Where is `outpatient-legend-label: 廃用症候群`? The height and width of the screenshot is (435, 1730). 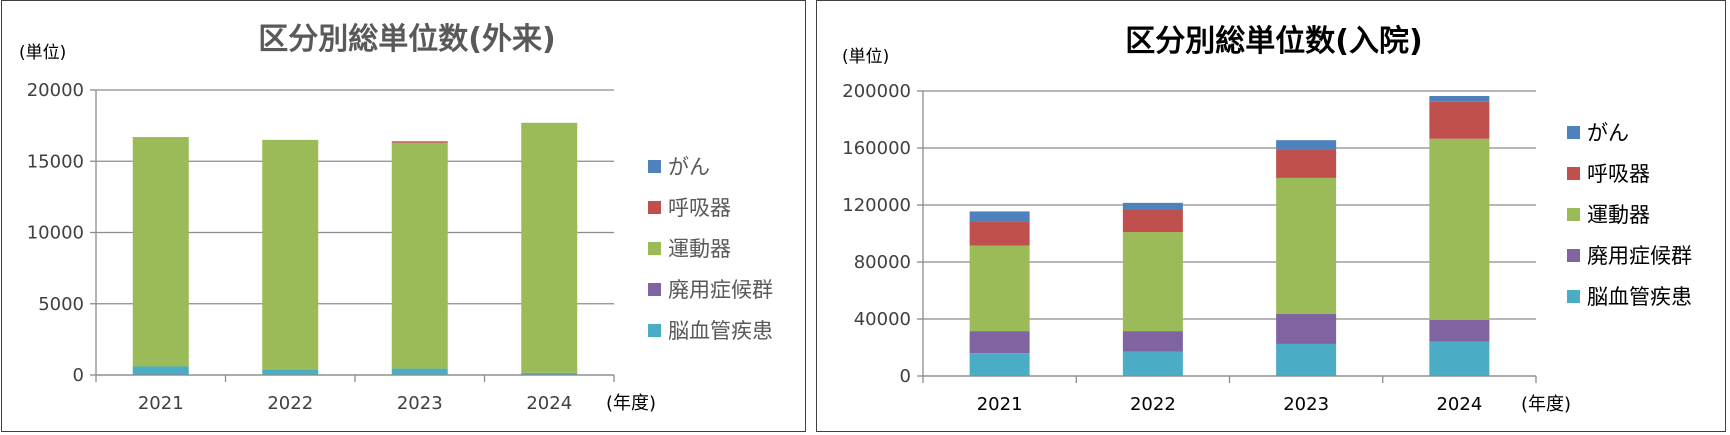 outpatient-legend-label: 廃用症候群 is located at coordinates (720, 290).